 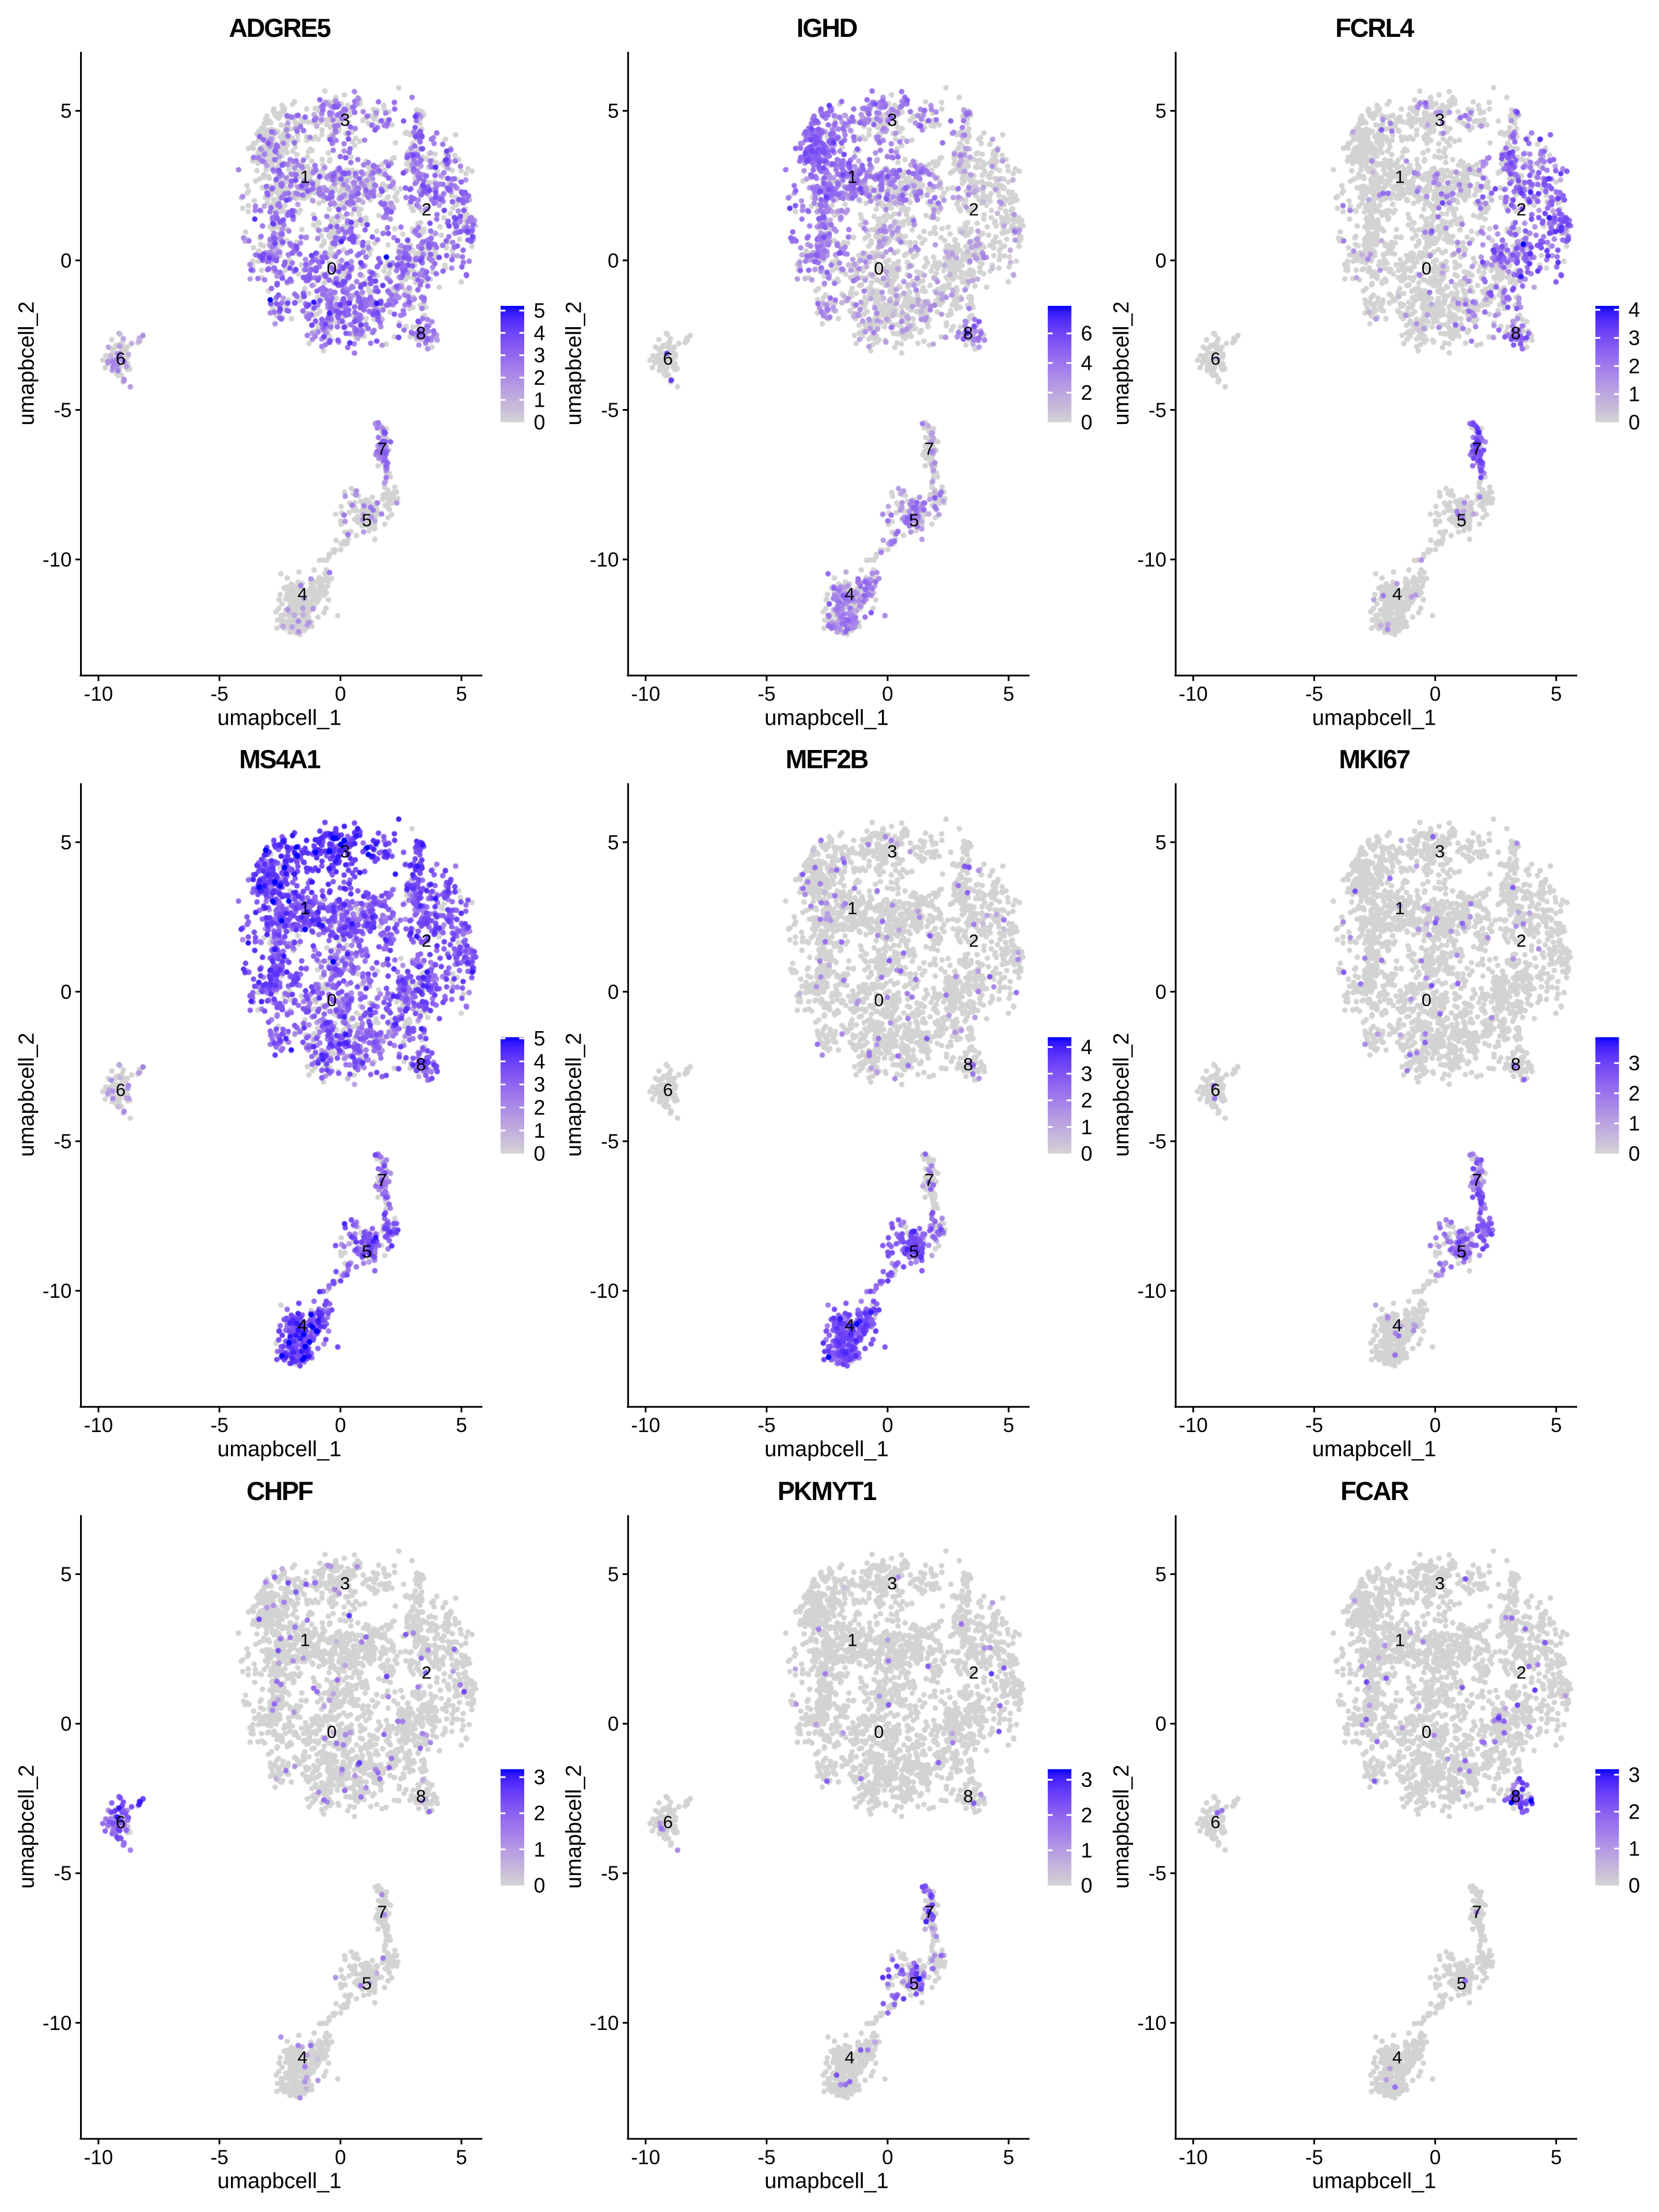 I want to click on svg-text: PKMYT1, so click(x=827, y=1491).